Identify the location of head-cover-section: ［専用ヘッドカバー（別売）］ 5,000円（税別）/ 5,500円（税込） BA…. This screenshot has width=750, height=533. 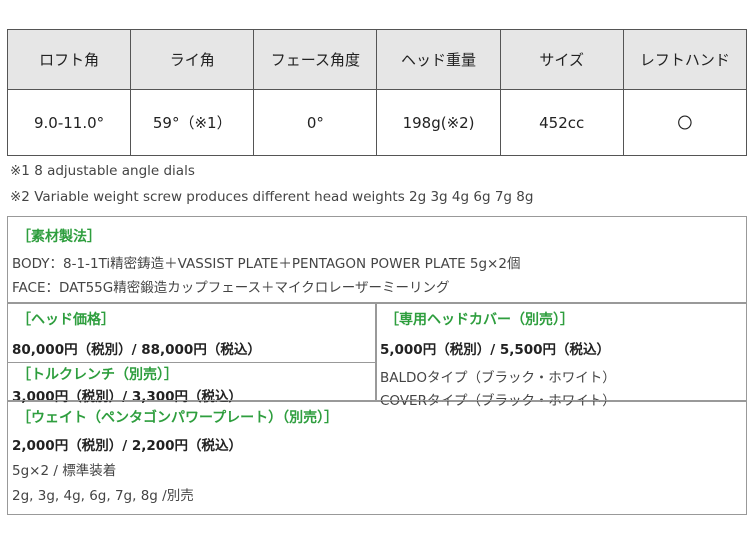
(561, 355).